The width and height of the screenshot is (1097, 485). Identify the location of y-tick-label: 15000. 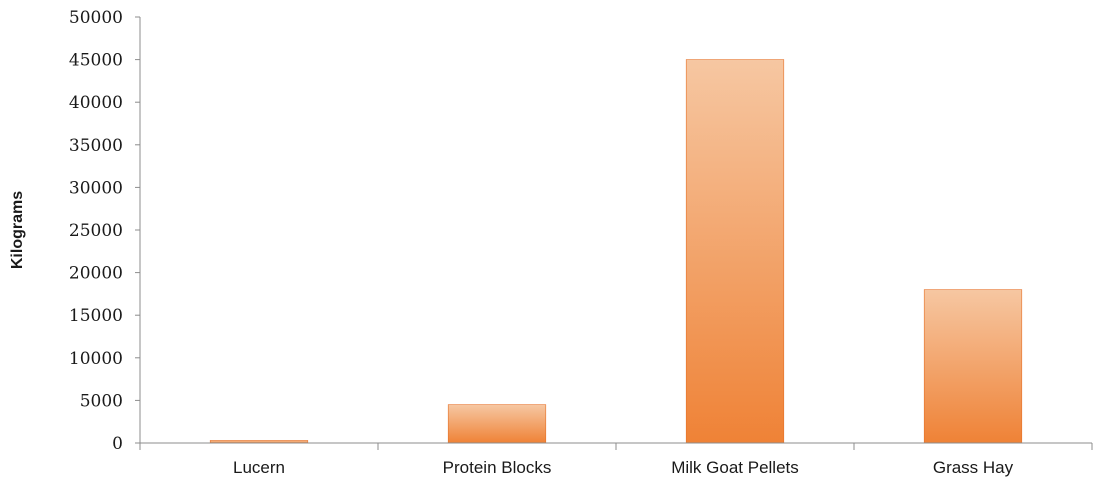
(96, 316).